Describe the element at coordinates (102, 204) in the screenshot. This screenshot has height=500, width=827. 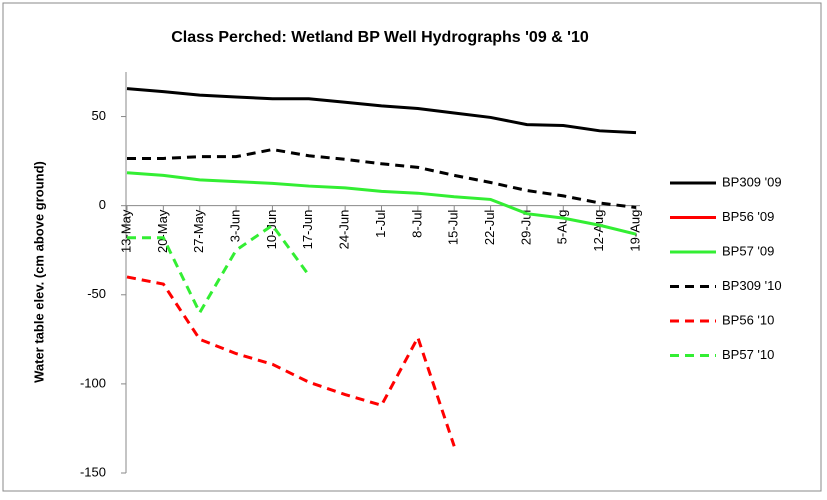
I see `y-tick-label: 0` at that location.